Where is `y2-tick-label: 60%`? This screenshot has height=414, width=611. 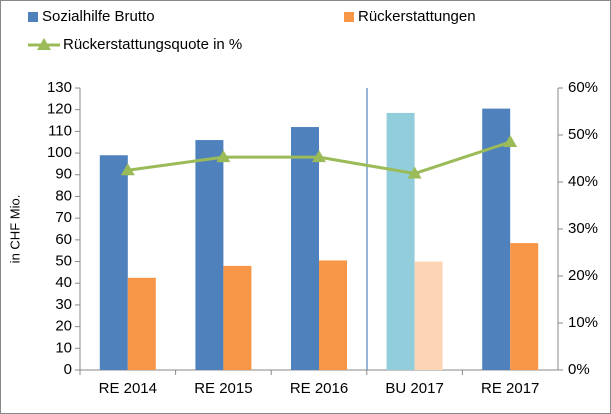
y2-tick-label: 60% is located at coordinates (583, 87).